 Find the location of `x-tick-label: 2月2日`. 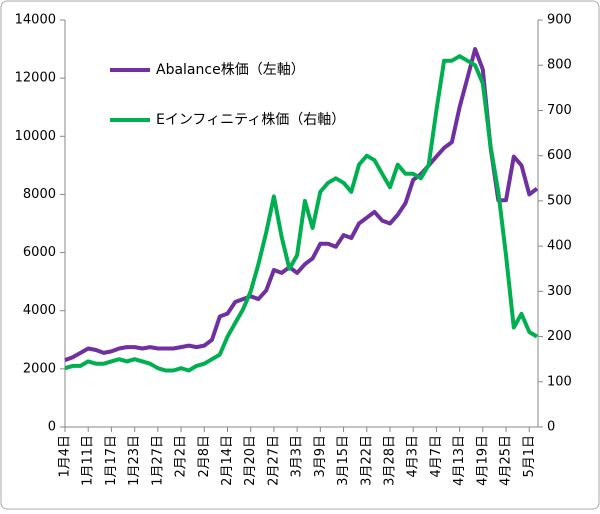

x-tick-label: 2月2日 is located at coordinates (181, 456).